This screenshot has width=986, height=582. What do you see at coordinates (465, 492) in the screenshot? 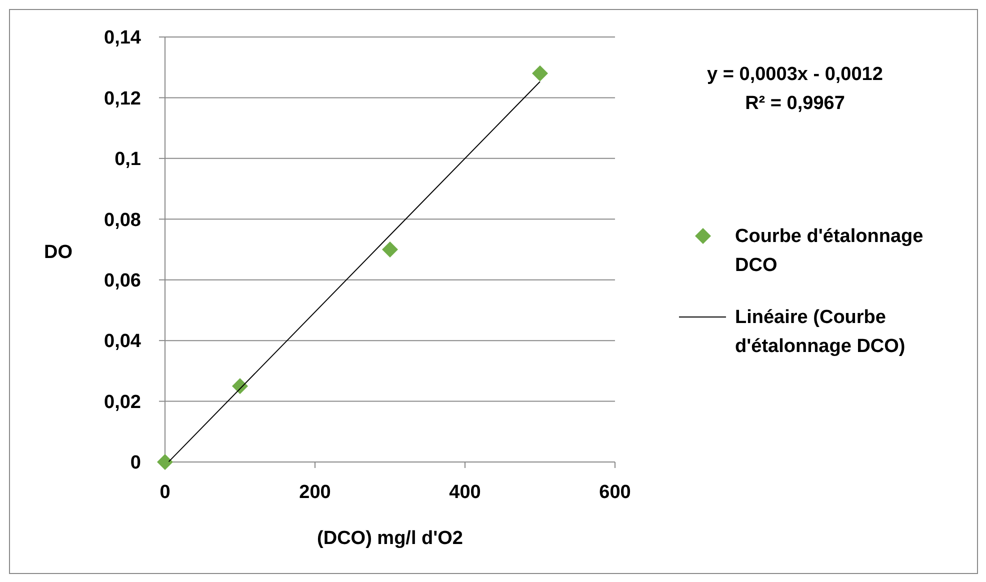
I see `x-tick-label: 400` at bounding box center [465, 492].